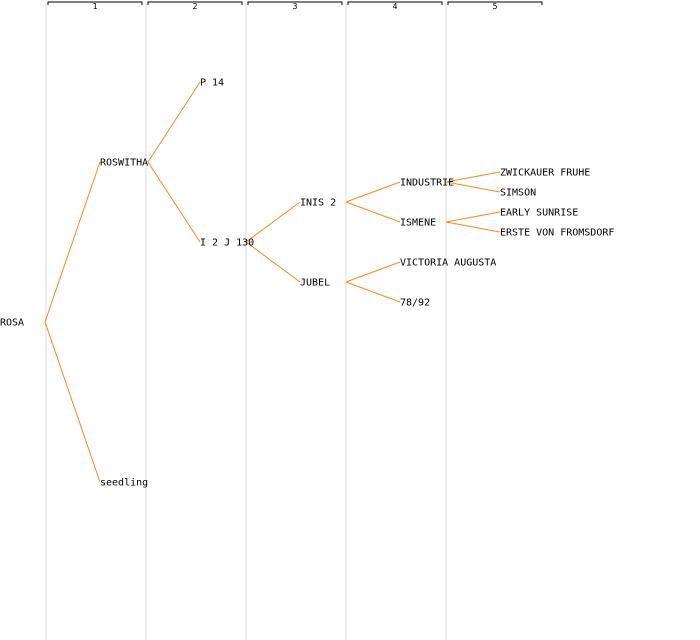 This screenshot has height=640, width=700. What do you see at coordinates (273, 222) in the screenshot?
I see `edge-i2j130-inis2` at bounding box center [273, 222].